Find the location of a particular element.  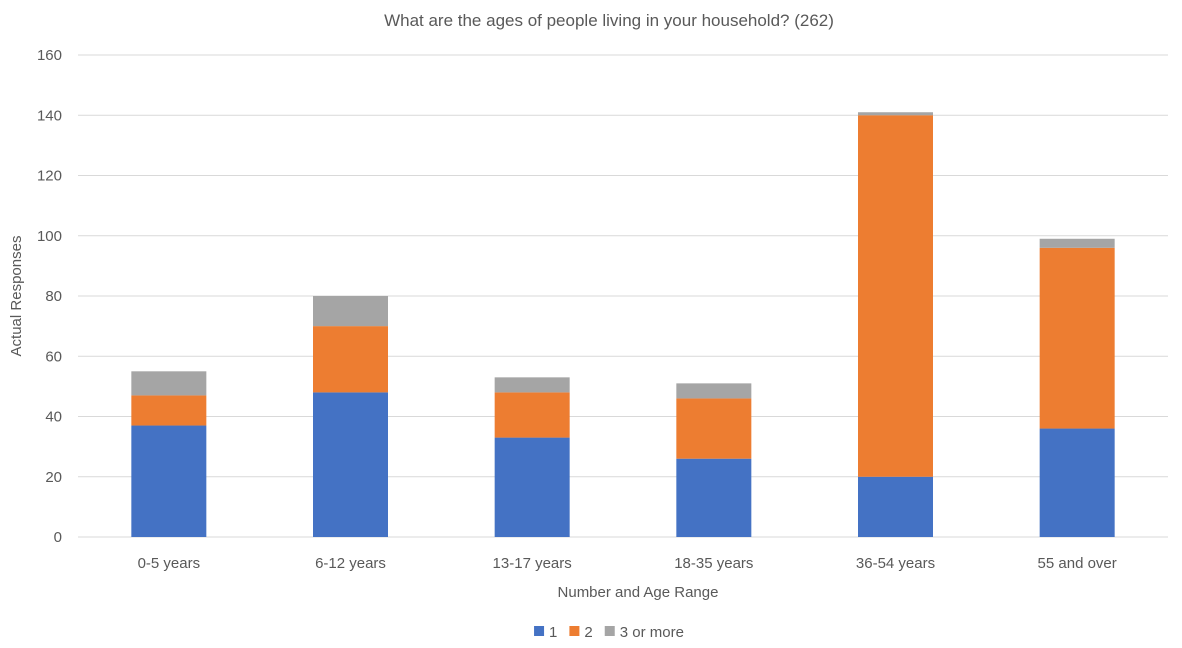

legend: 1 2 3 or more is located at coordinates (609, 632).